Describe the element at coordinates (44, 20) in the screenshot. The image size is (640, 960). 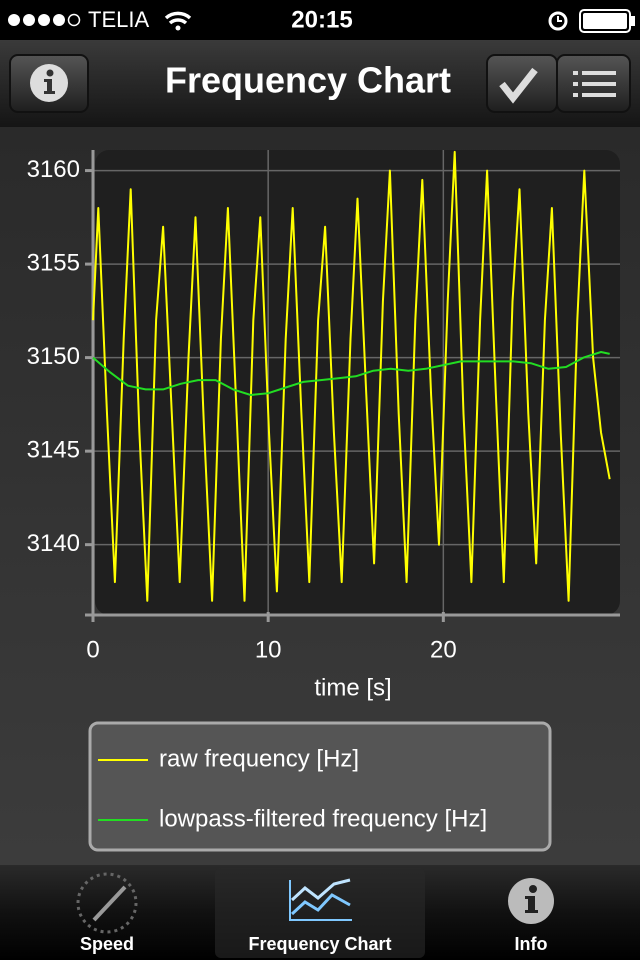
I see `signal-dots` at that location.